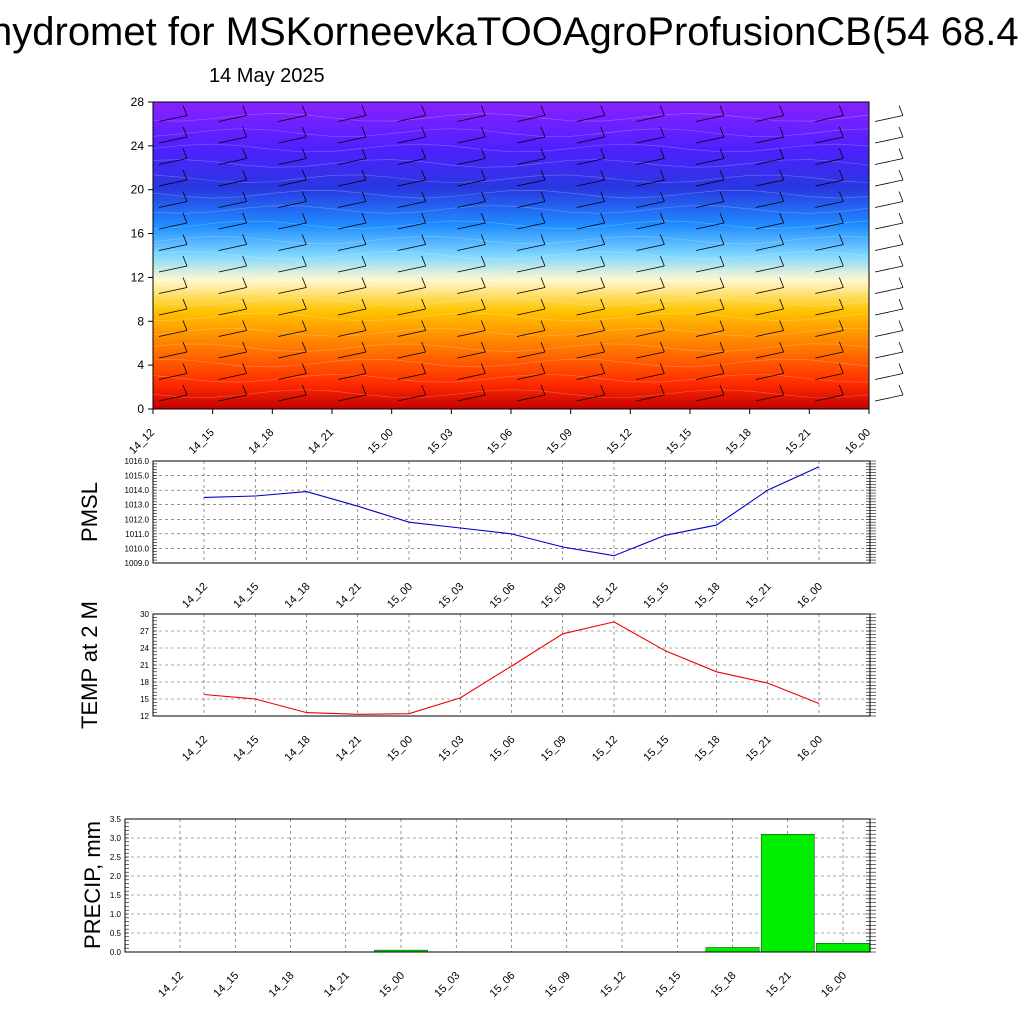 This screenshot has width=1024, height=1024. Describe the element at coordinates (226, 985) in the screenshot. I see `x-tick-label: 14_15` at that location.